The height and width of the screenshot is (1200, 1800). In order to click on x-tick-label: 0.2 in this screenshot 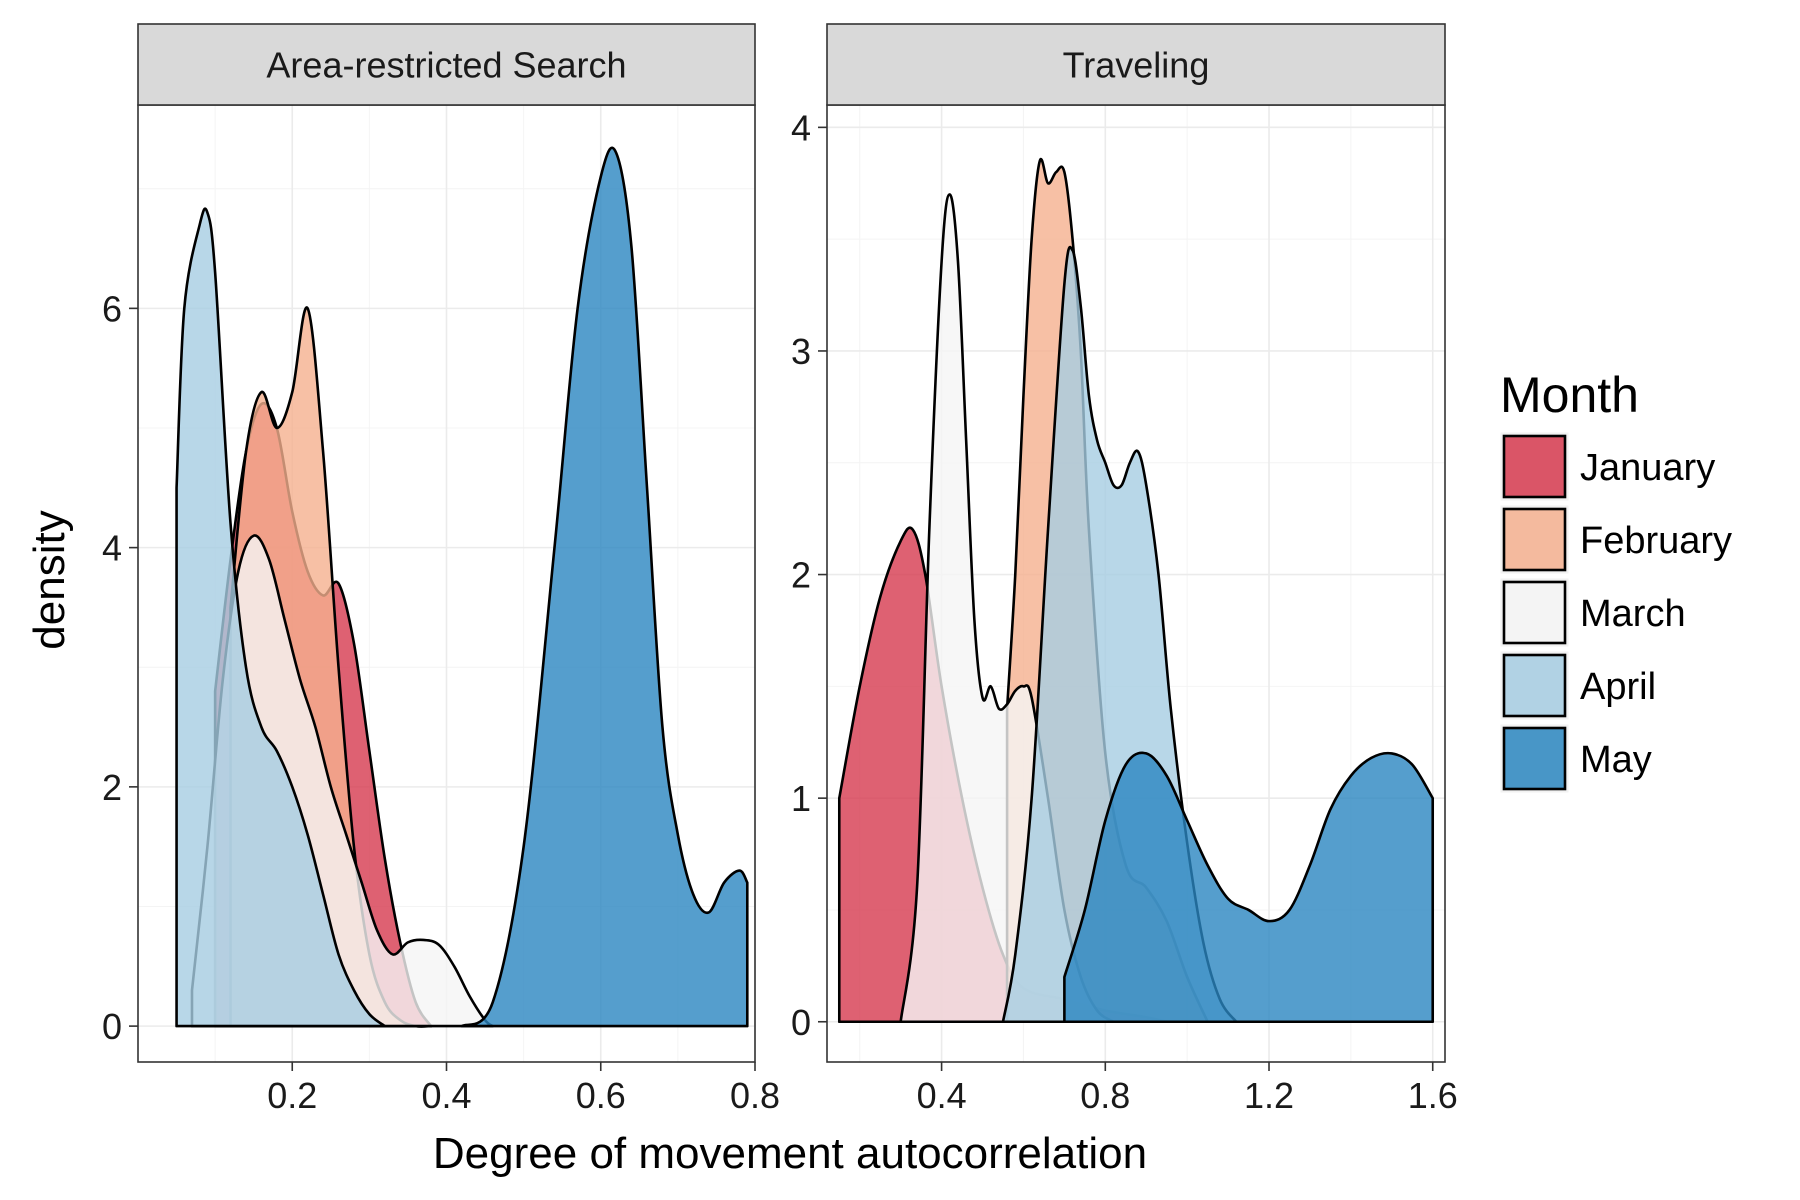, I will do `click(292, 1095)`.